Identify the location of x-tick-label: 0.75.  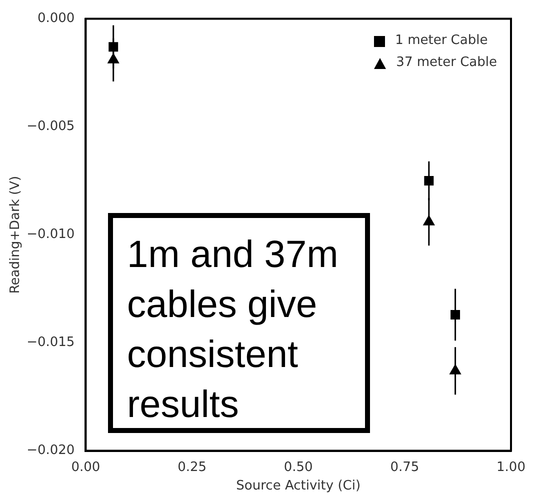
(405, 467).